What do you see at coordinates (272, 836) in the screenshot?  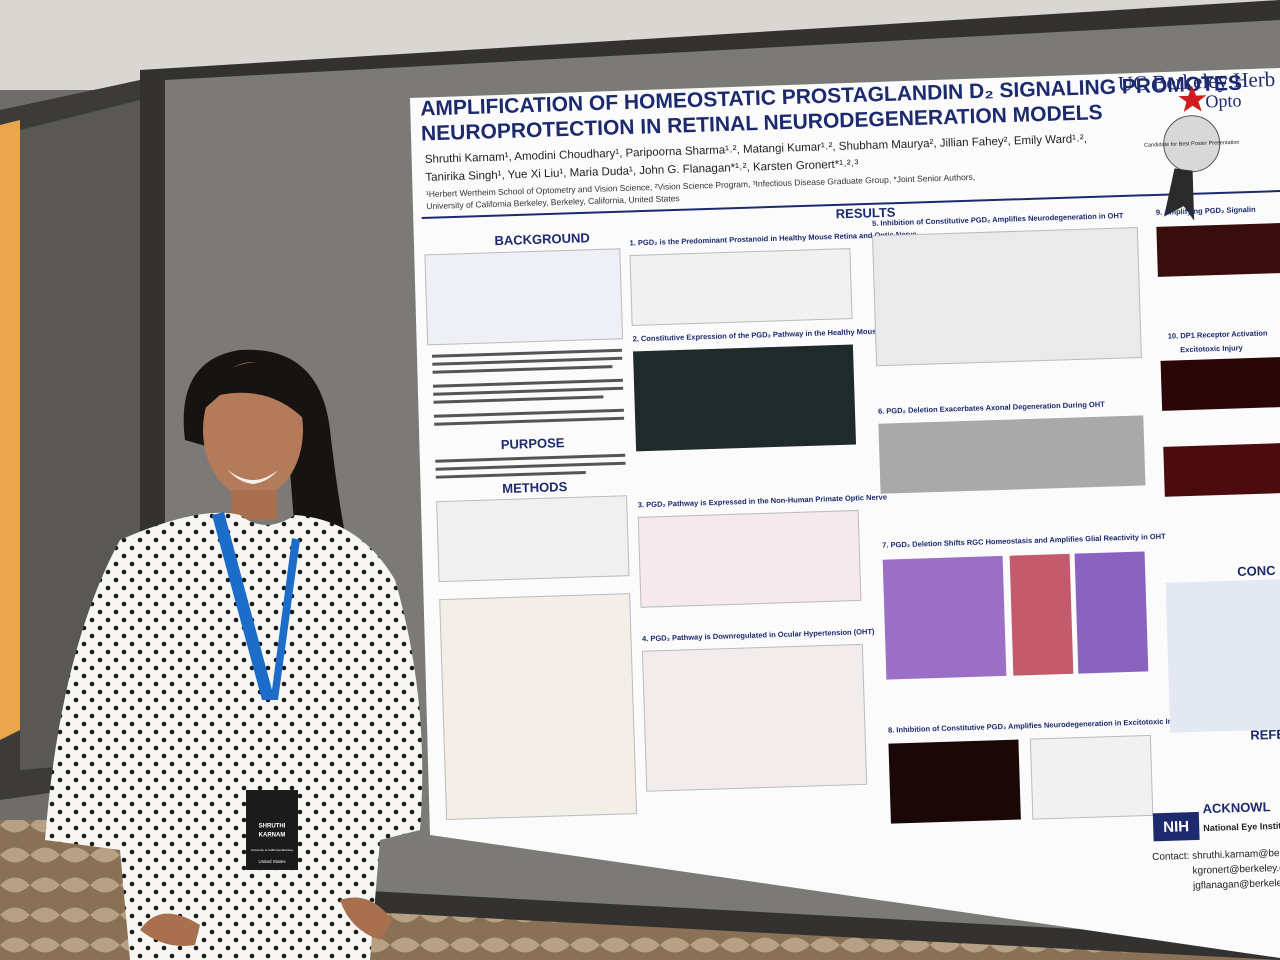 I see `badge-name: KARNAM` at bounding box center [272, 836].